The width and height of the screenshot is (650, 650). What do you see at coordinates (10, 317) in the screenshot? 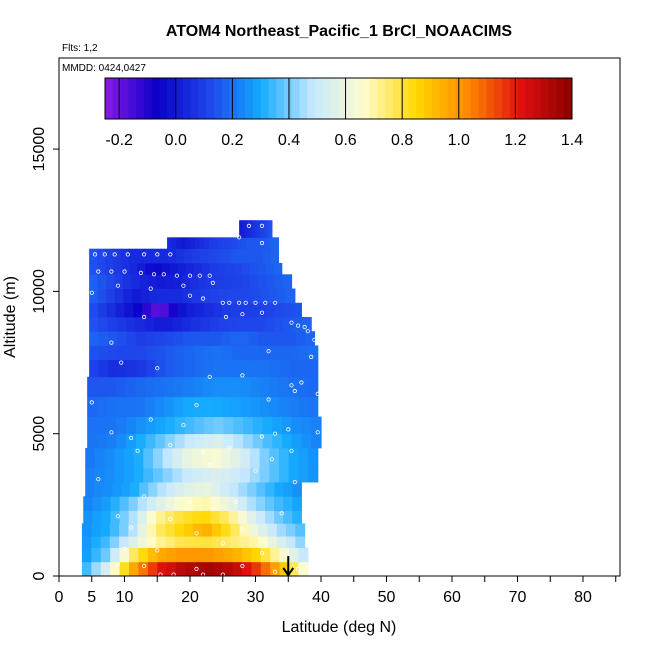
I see `y-axis-label: Altitude (m)` at bounding box center [10, 317].